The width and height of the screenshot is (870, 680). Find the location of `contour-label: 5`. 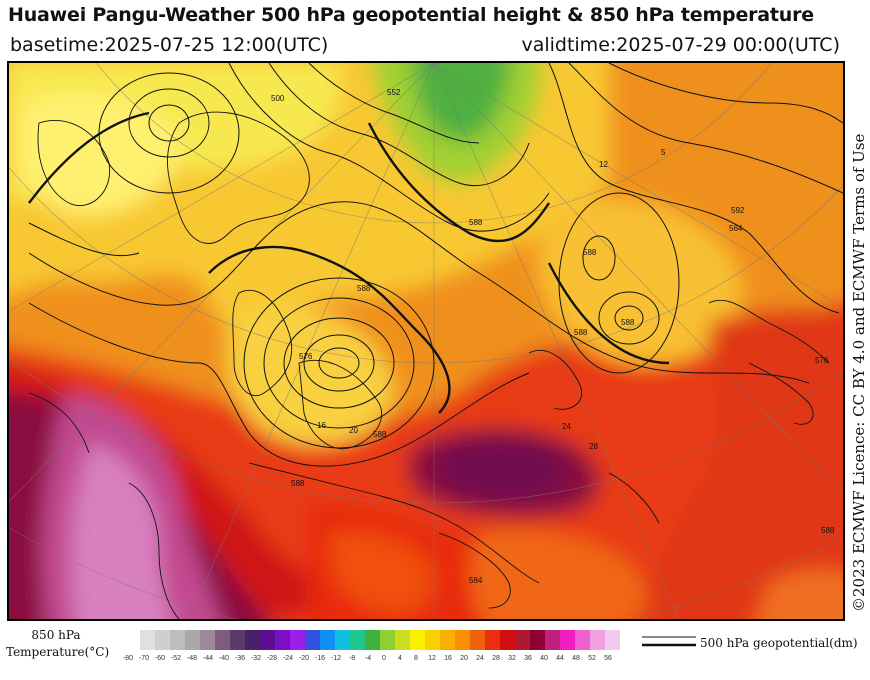

contour-label: 5 is located at coordinates (663, 152).